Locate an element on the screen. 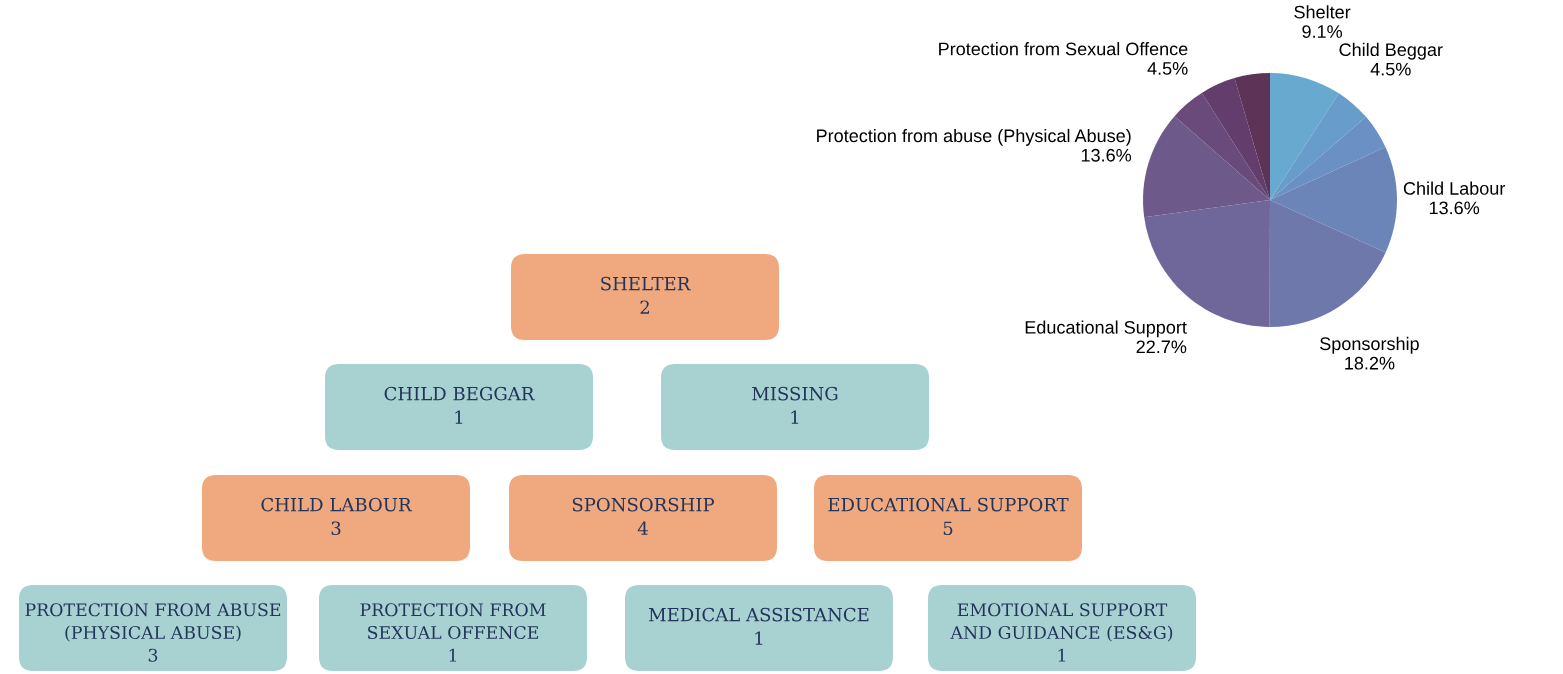  text: MEDICAL ASSISTANCE 1 is located at coordinates (759, 626).